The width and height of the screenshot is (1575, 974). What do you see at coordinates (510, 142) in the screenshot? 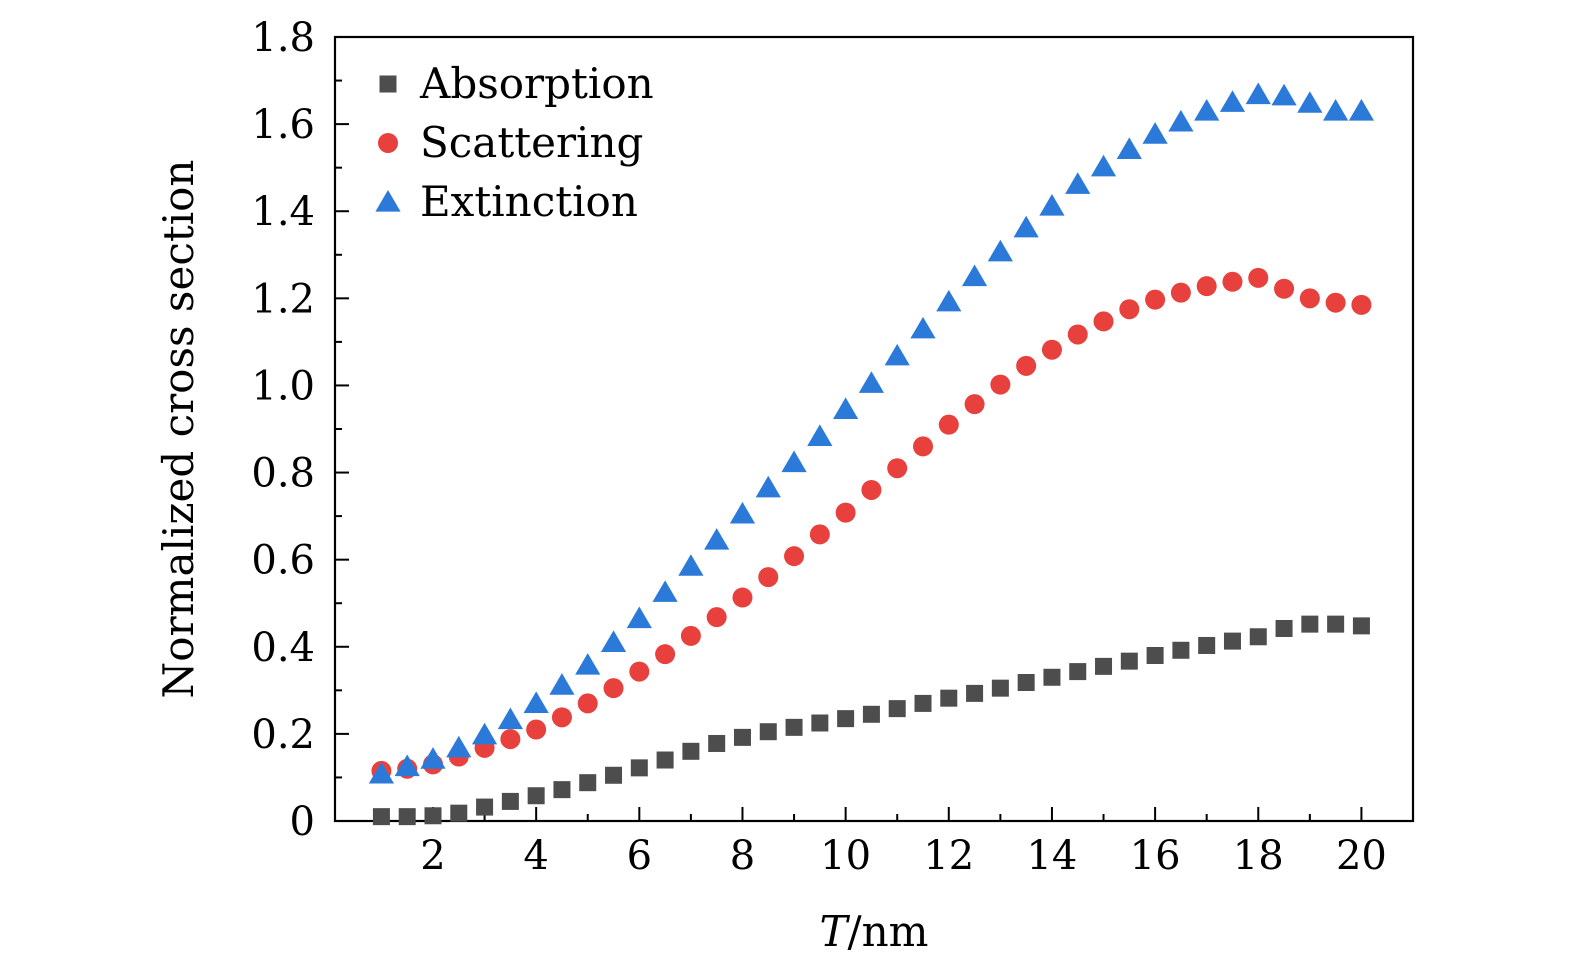
I see `legend-item-scattering: Scattering` at bounding box center [510, 142].